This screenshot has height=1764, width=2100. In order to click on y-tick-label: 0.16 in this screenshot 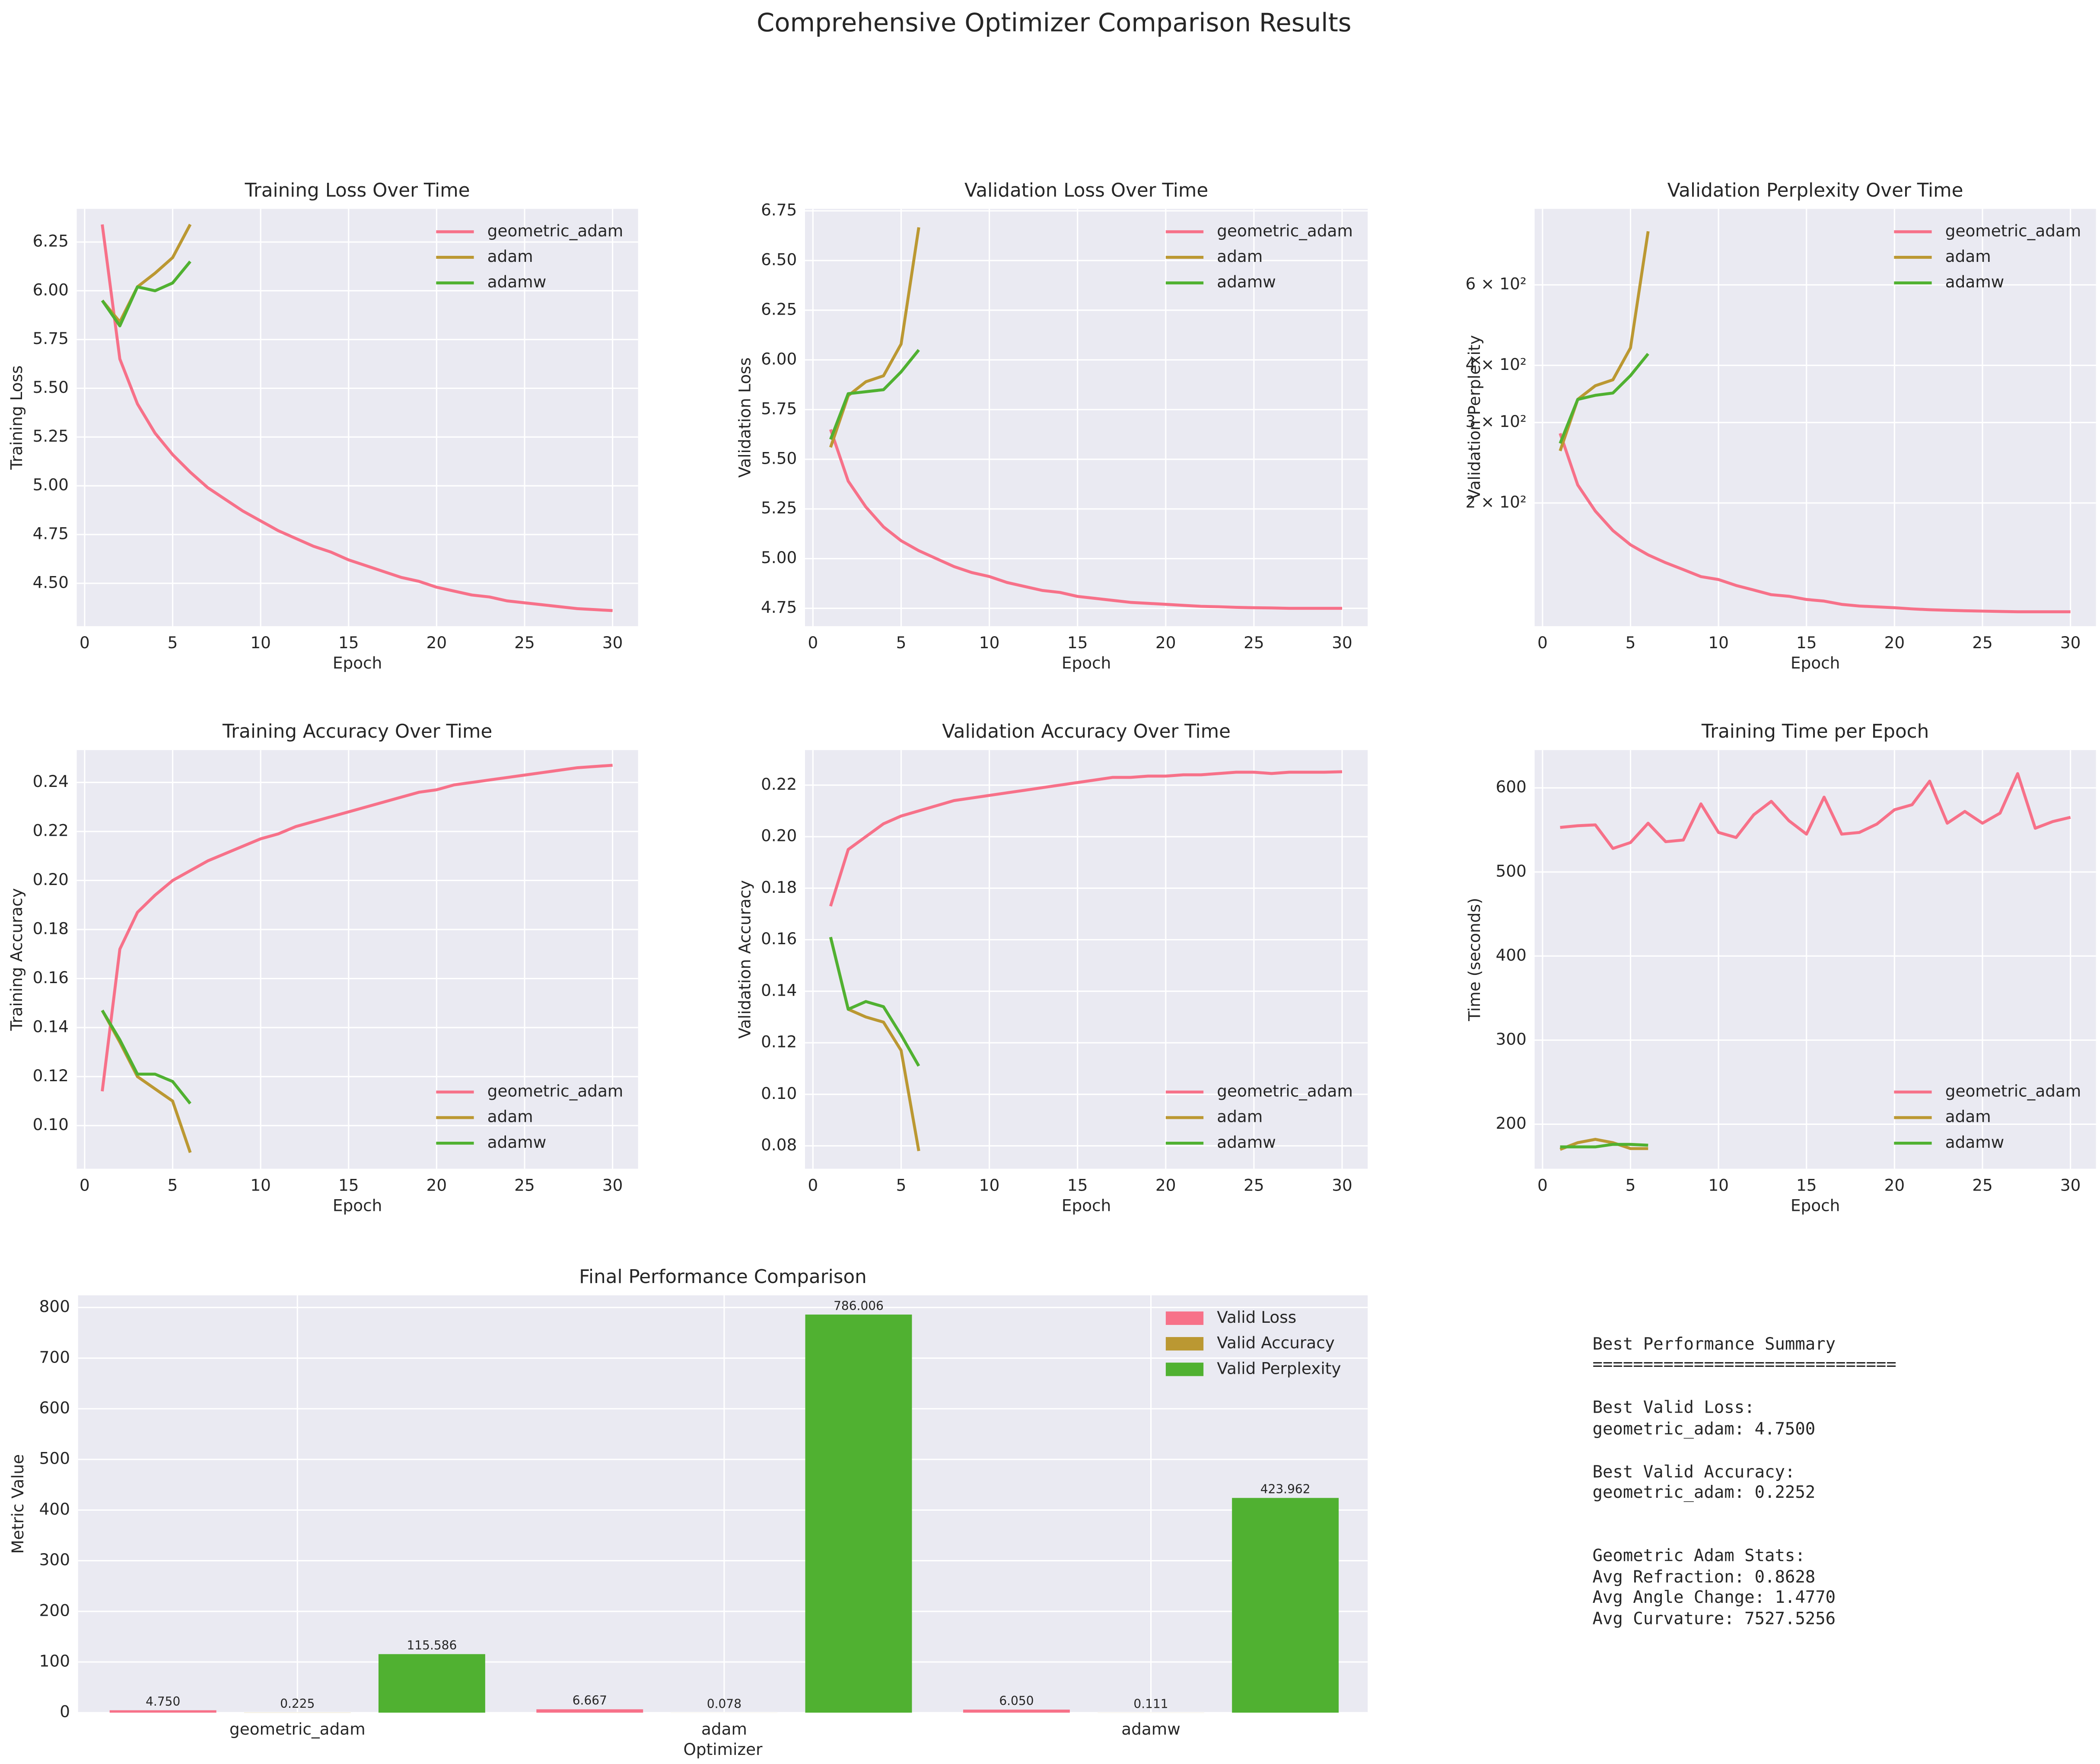, I will do `click(779, 938)`.